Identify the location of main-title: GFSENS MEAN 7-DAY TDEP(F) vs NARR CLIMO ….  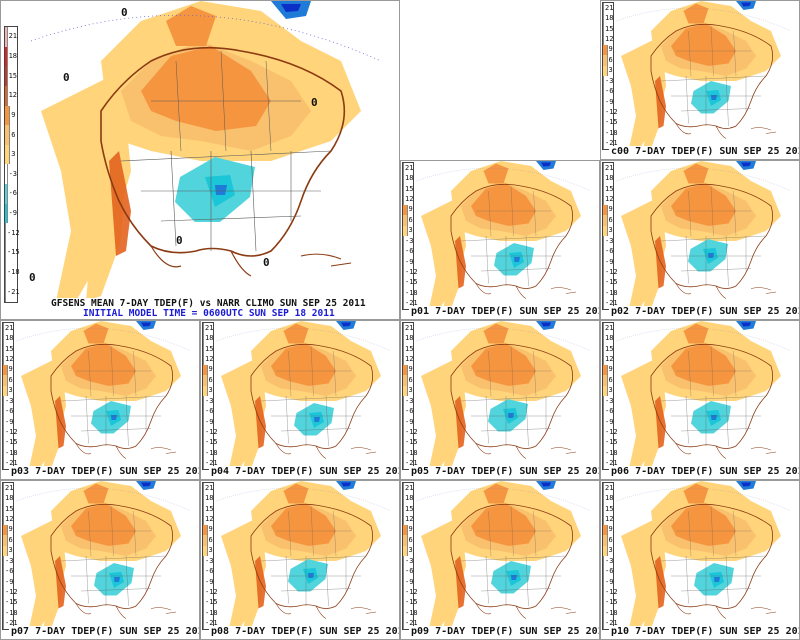
(208, 303).